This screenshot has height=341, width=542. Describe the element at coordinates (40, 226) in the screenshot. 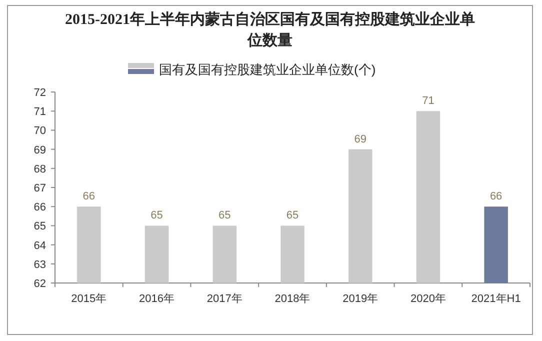

I see `y-tick-label: 65` at that location.